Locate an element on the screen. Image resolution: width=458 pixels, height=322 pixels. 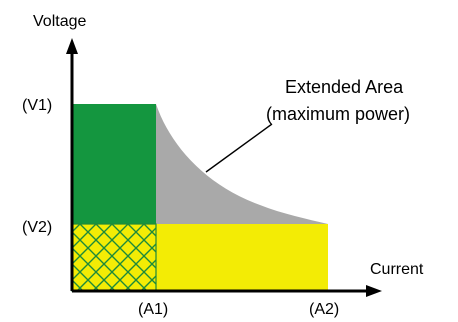
green-region is located at coordinates (114, 164).